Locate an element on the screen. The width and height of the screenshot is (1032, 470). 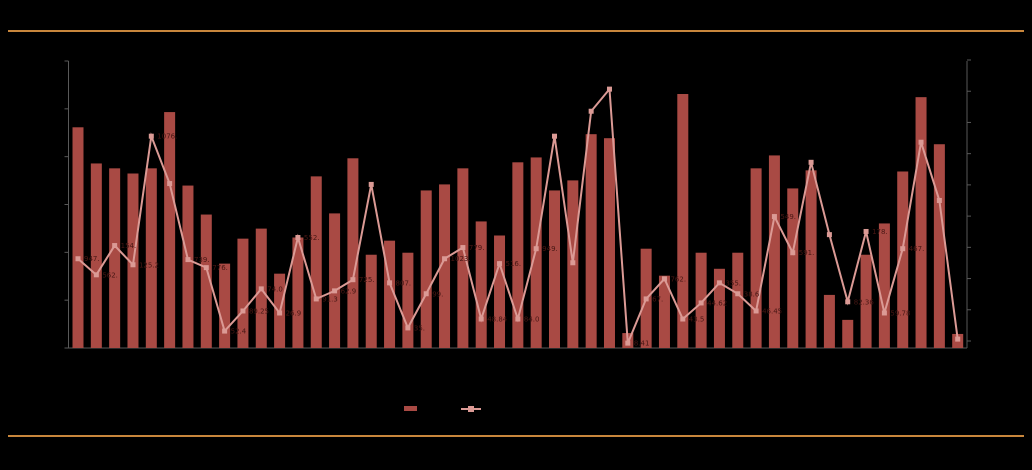
data-label: 516. is located at coordinates (514, 264).